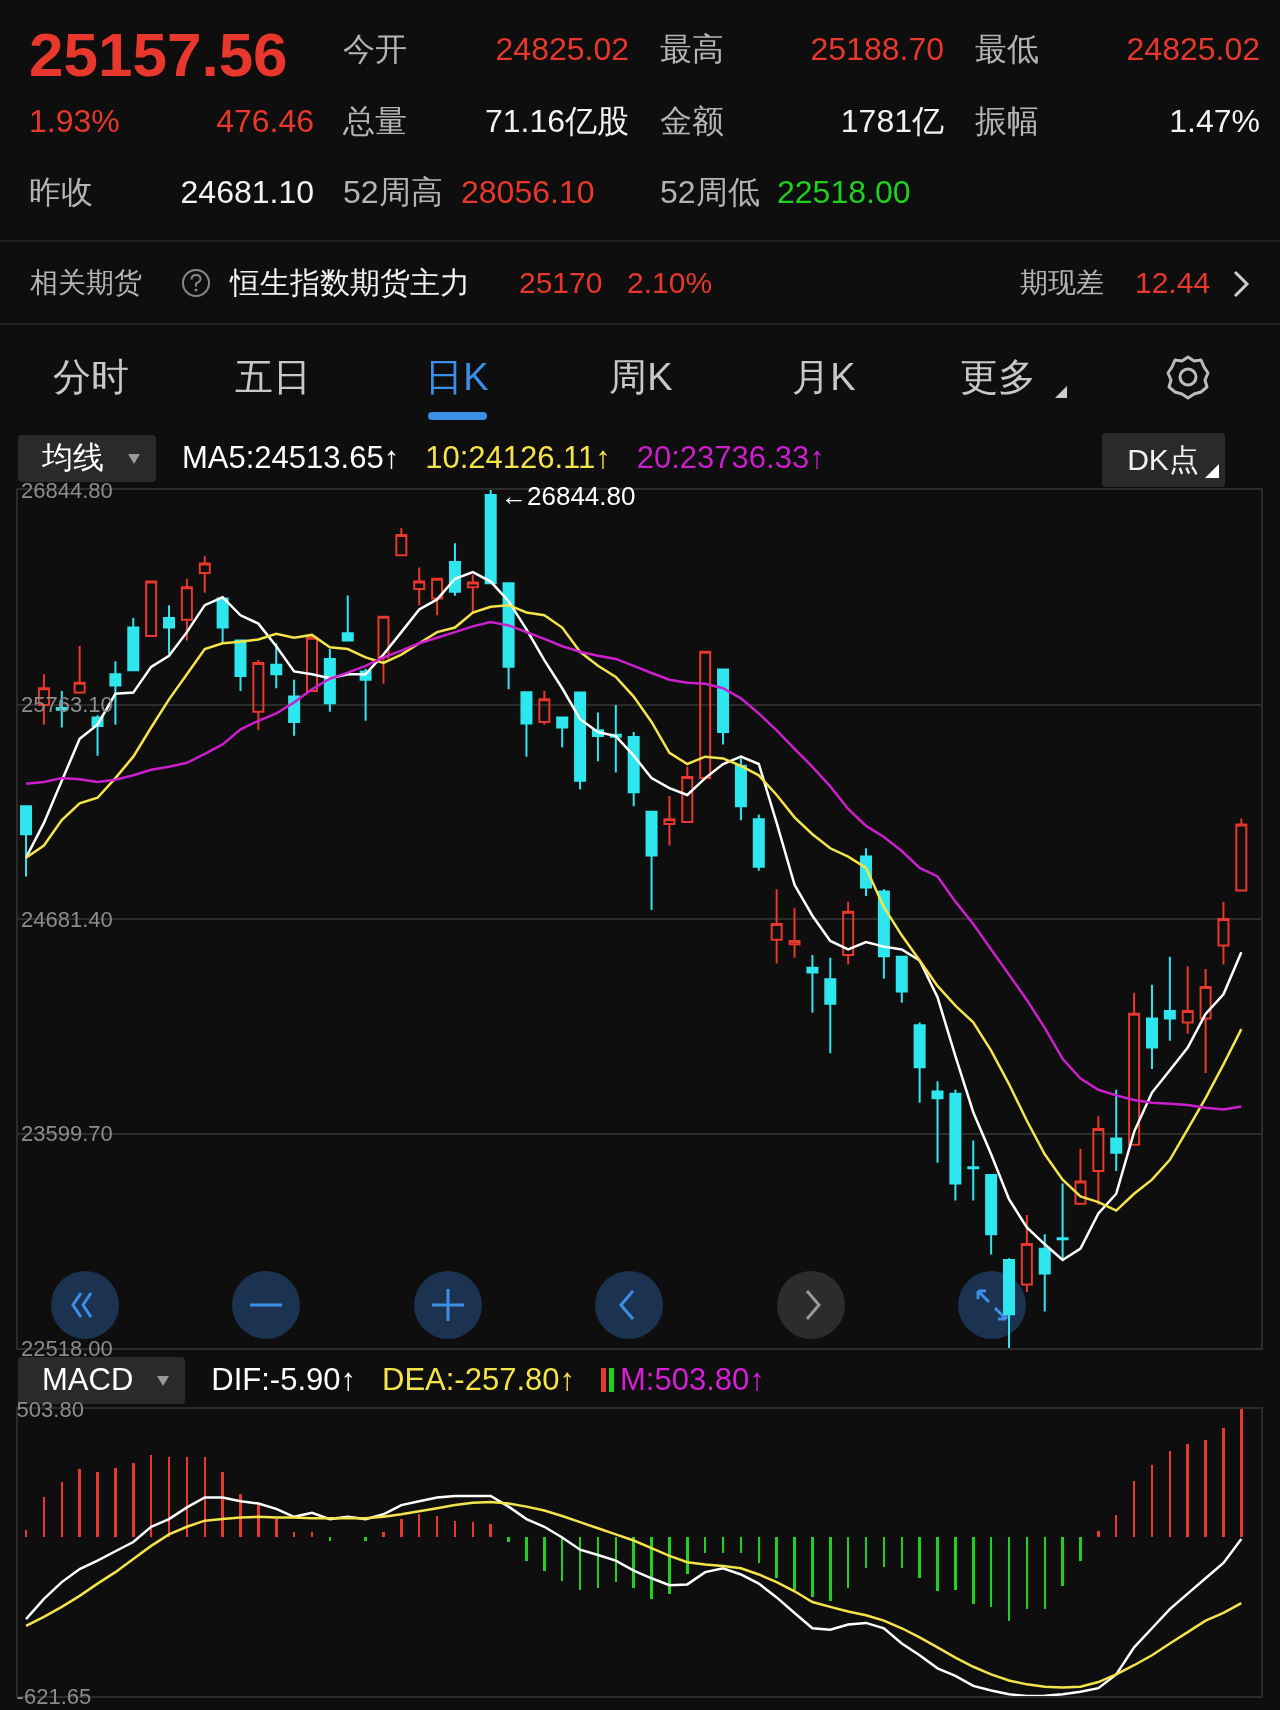  I want to click on y-tick-label: 23599.70, so click(67, 1134).